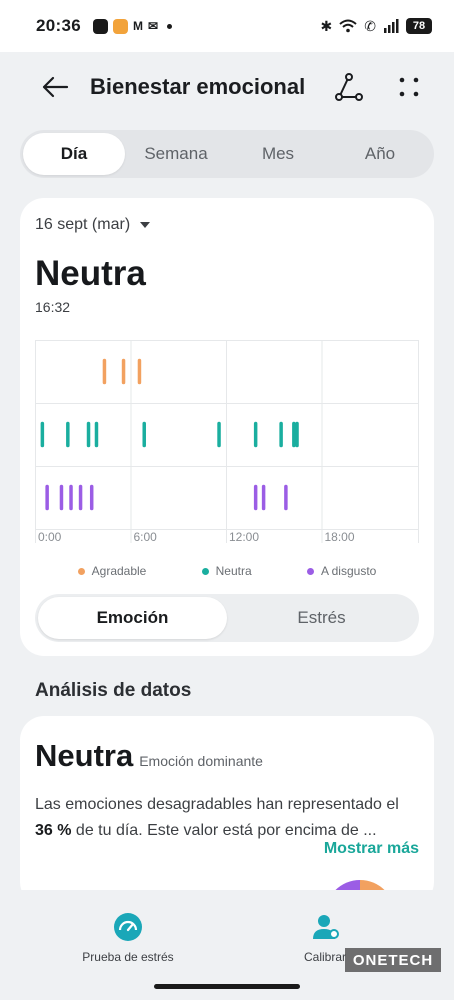 The width and height of the screenshot is (454, 1000). What do you see at coordinates (419, 26) in the screenshot?
I see `battery-icon: 78` at bounding box center [419, 26].